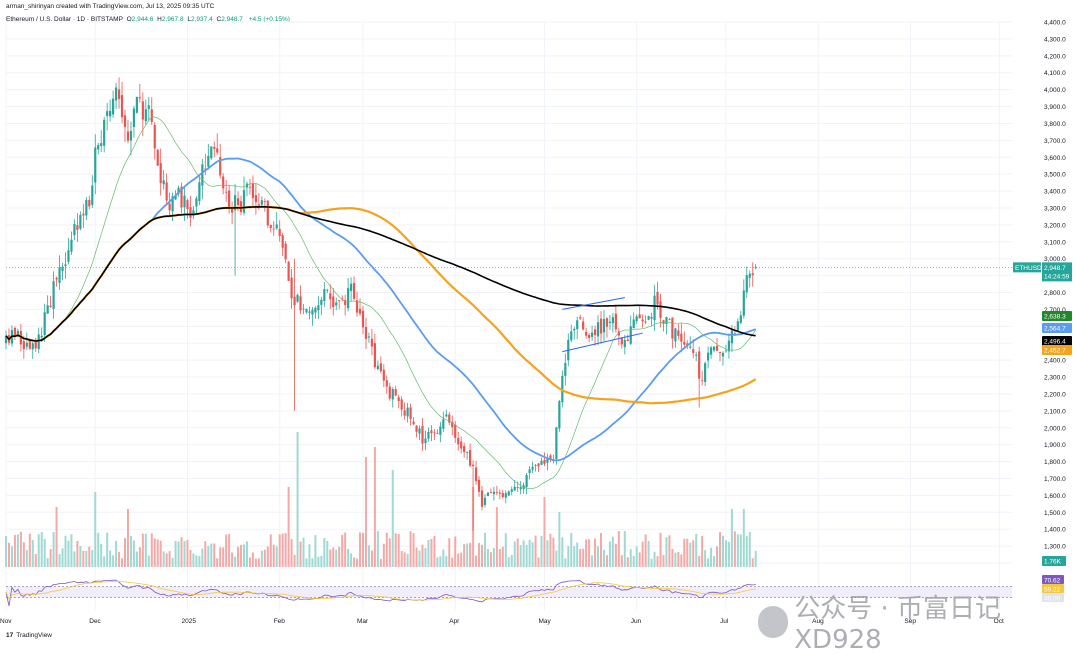 This screenshot has width=1080, height=655. What do you see at coordinates (29, 635) in the screenshot?
I see `tradingview-footer: 17 TradingView` at bounding box center [29, 635].